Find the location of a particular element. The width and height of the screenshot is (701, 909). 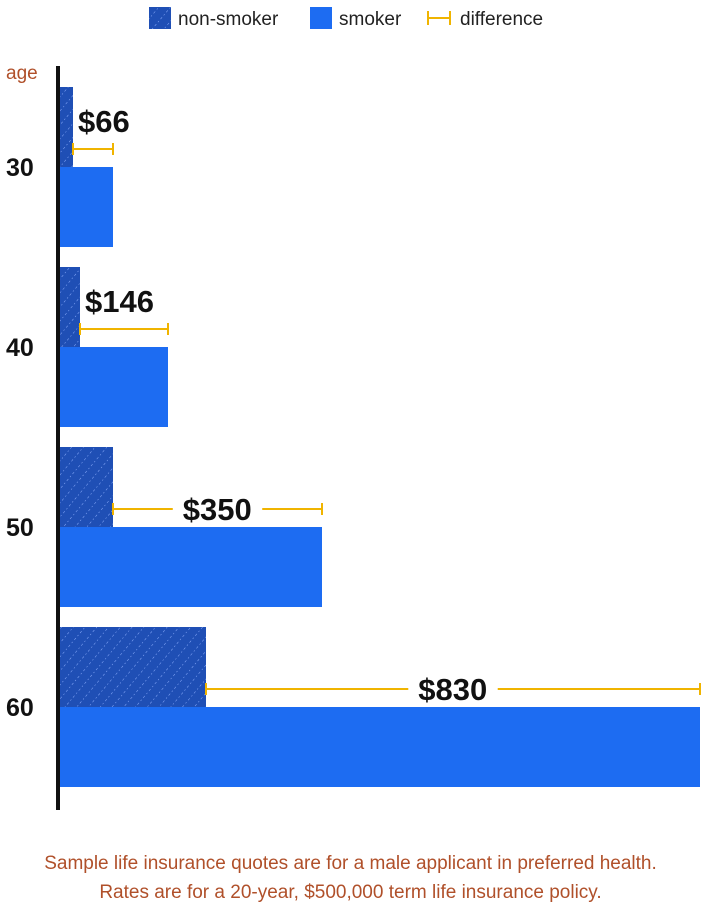

tick-label-60: 60 is located at coordinates (20, 708).